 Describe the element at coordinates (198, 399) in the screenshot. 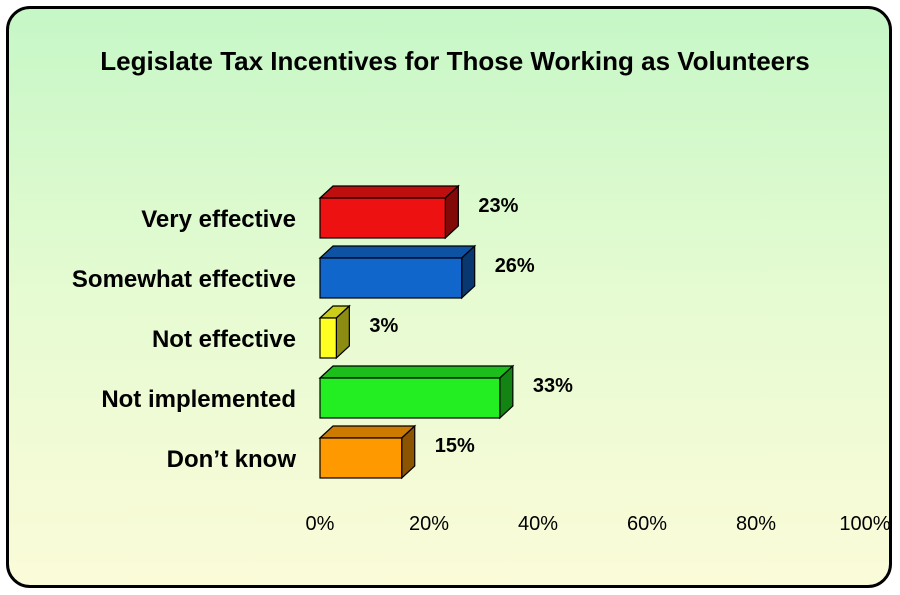

I see `category-label-3: Not implemented` at that location.